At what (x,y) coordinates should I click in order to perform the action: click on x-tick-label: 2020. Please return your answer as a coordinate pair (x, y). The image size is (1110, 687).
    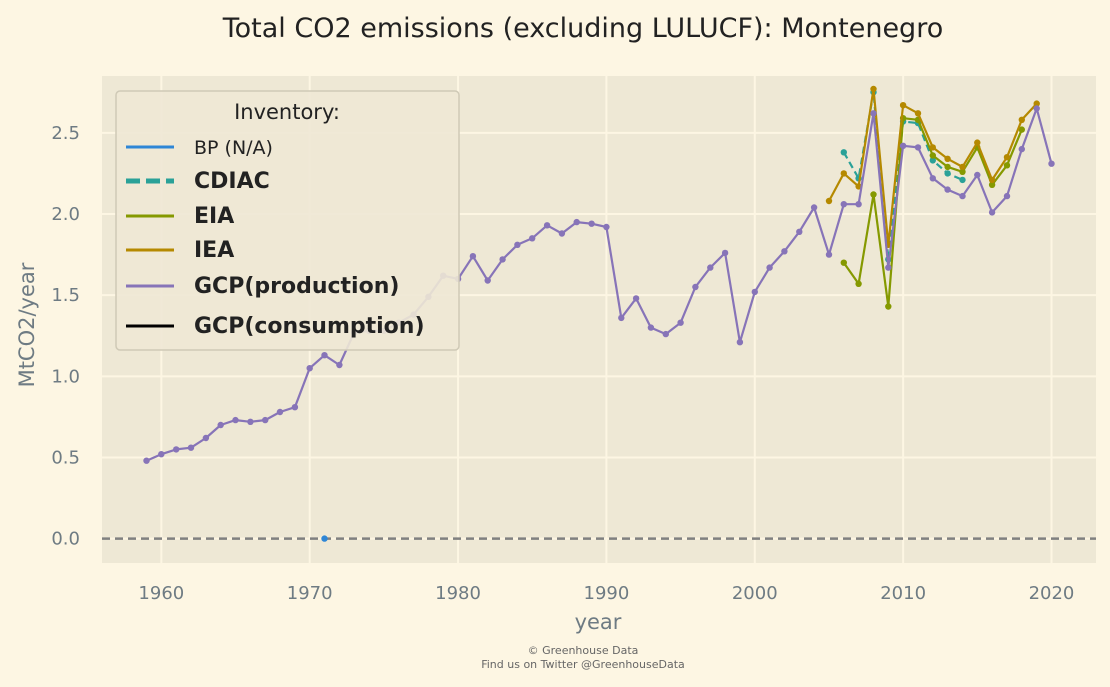
    Looking at the image, I should click on (1052, 593).